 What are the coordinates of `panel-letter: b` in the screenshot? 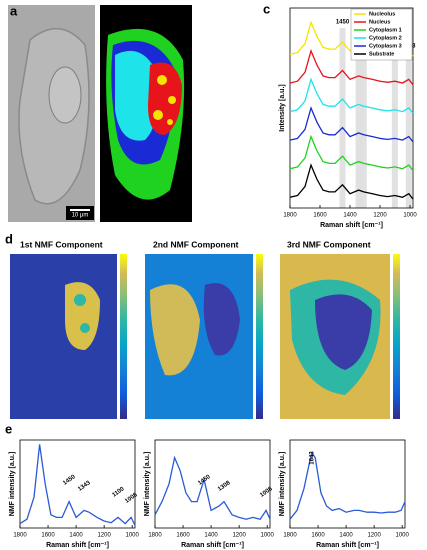 It's located at (149, 10).